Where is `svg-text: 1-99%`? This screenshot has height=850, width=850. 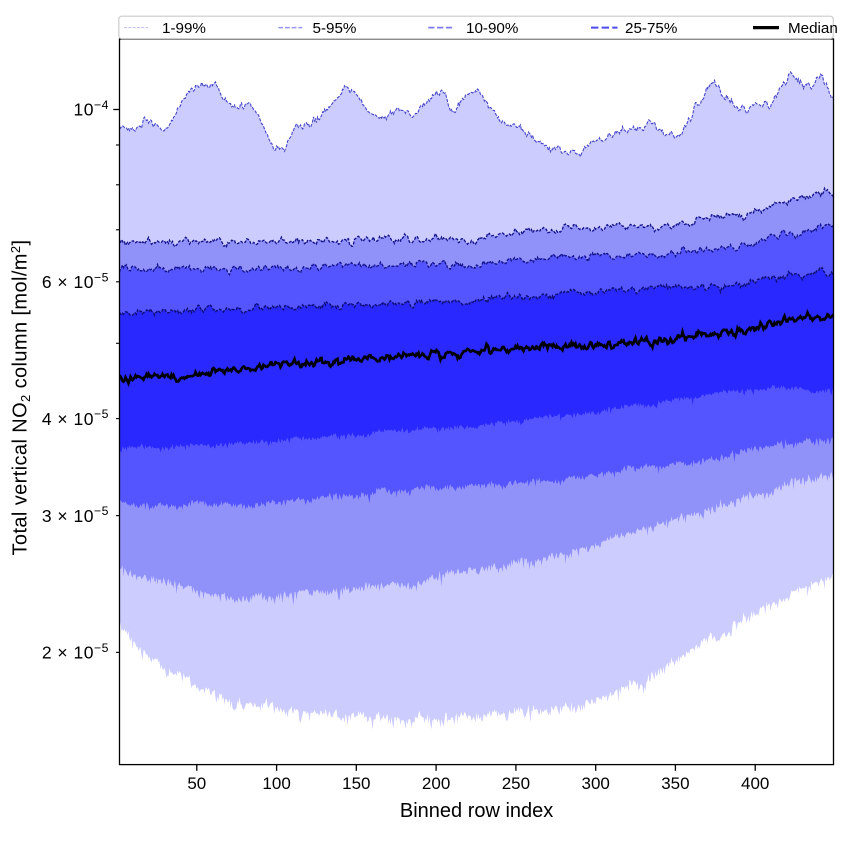
svg-text: 1-99% is located at coordinates (184, 28).